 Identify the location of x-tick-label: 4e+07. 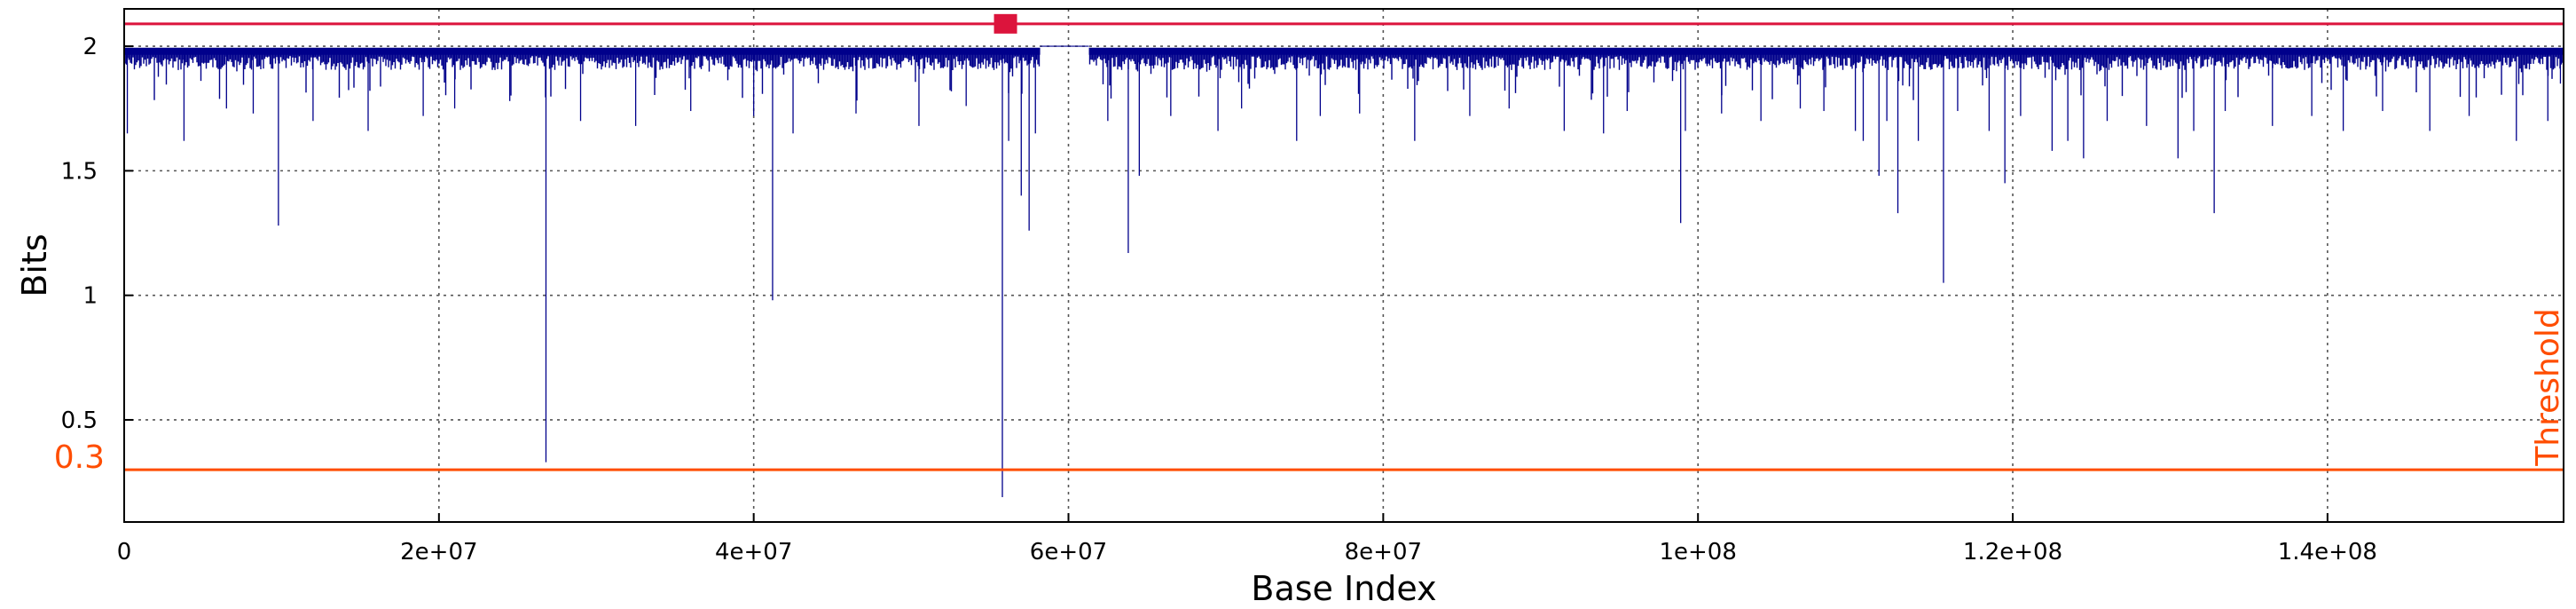
(753, 552).